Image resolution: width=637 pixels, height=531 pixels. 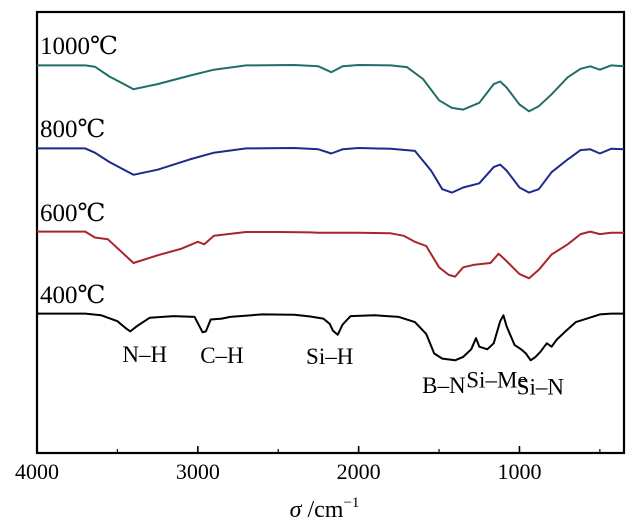 What do you see at coordinates (330, 337) in the screenshot?
I see `series-line-400℃` at bounding box center [330, 337].